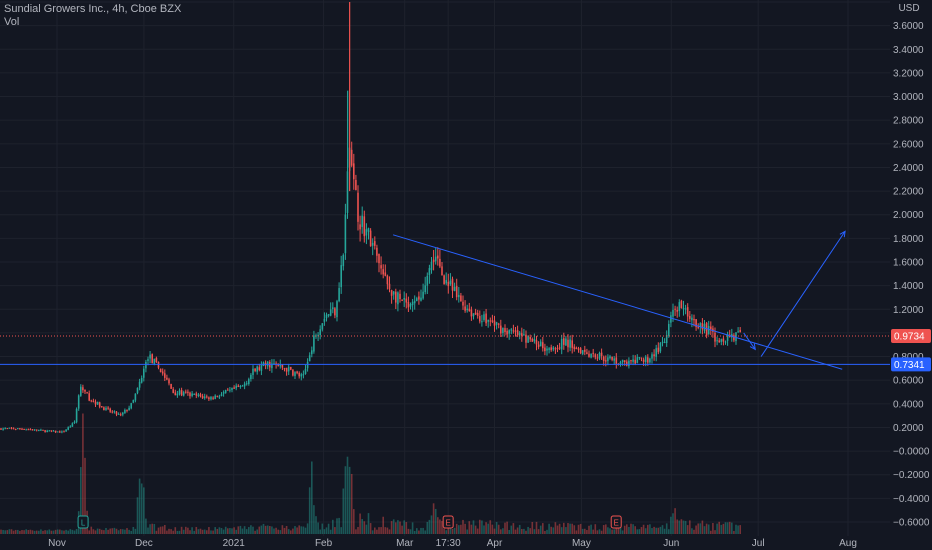 Image resolution: width=932 pixels, height=550 pixels. Describe the element at coordinates (93, 9) in the screenshot. I see `symbol-title: Sundial Growers Inc., 4h, Cboe BZX` at that location.